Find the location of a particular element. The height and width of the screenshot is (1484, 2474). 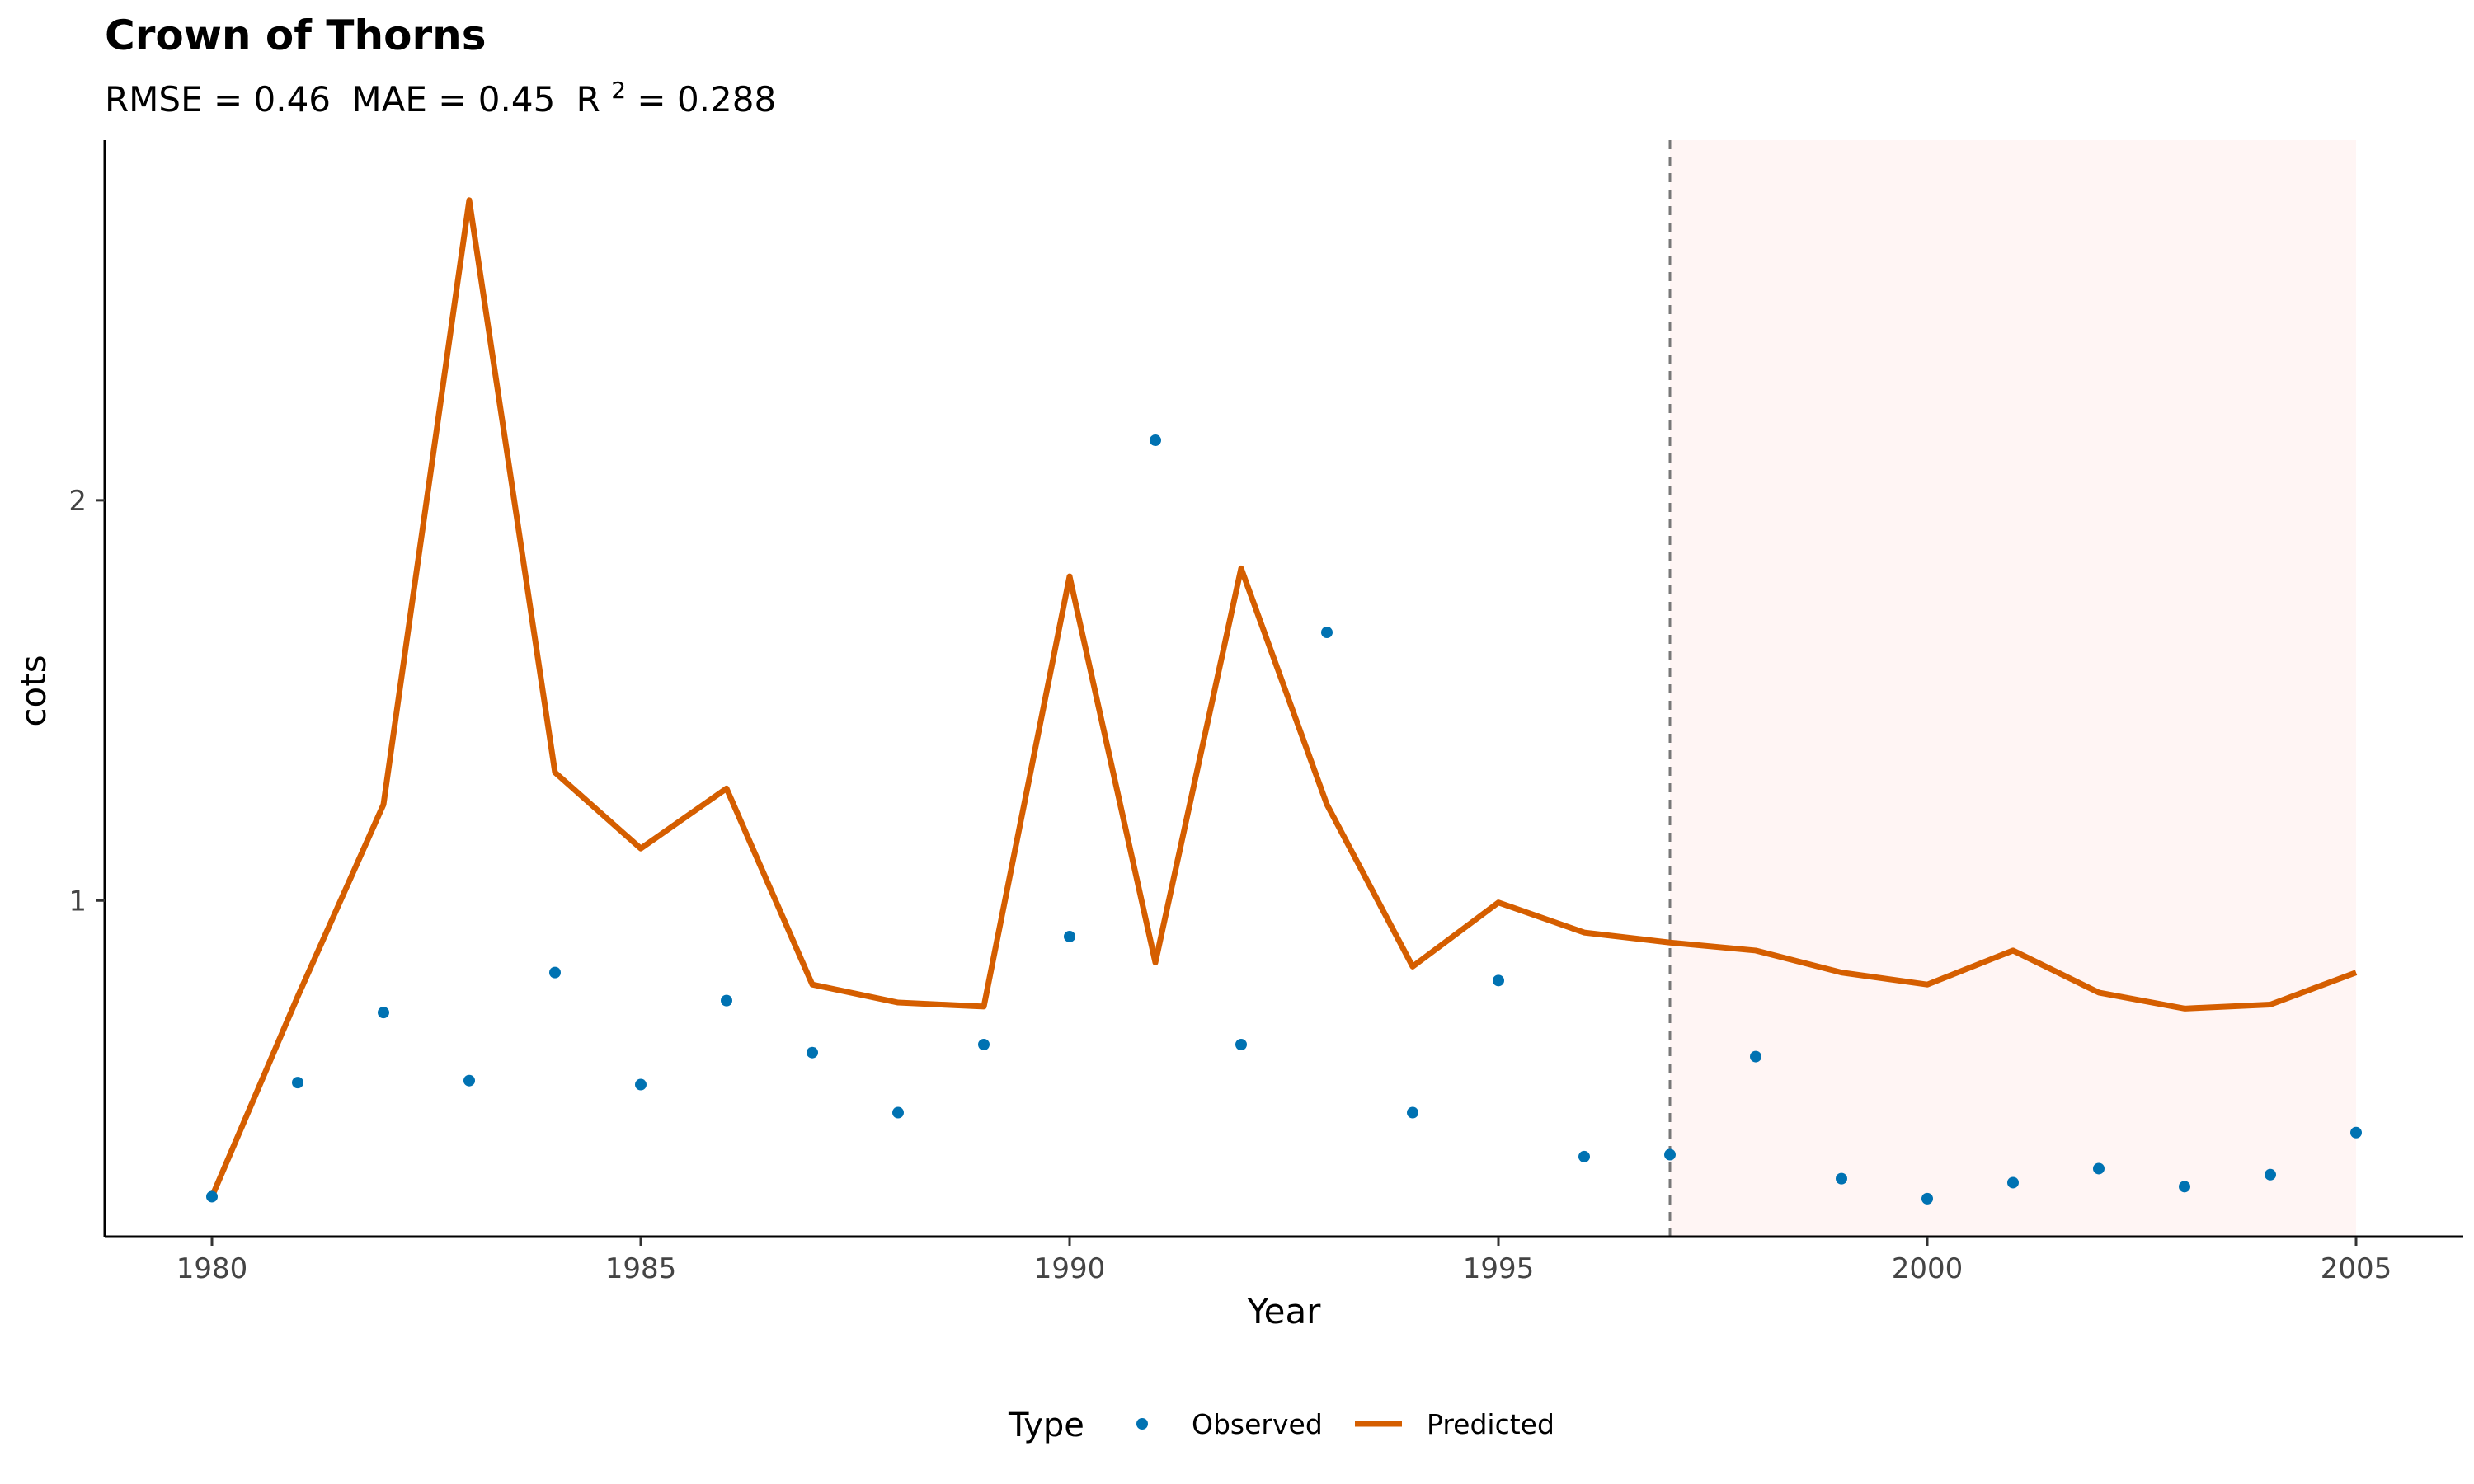

legend-title: Type is located at coordinates (1046, 1425).